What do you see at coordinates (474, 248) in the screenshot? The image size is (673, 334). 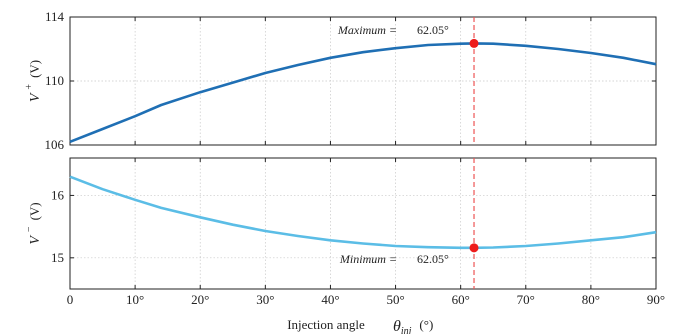 I see `bottom-extremum-marker` at bounding box center [474, 248].